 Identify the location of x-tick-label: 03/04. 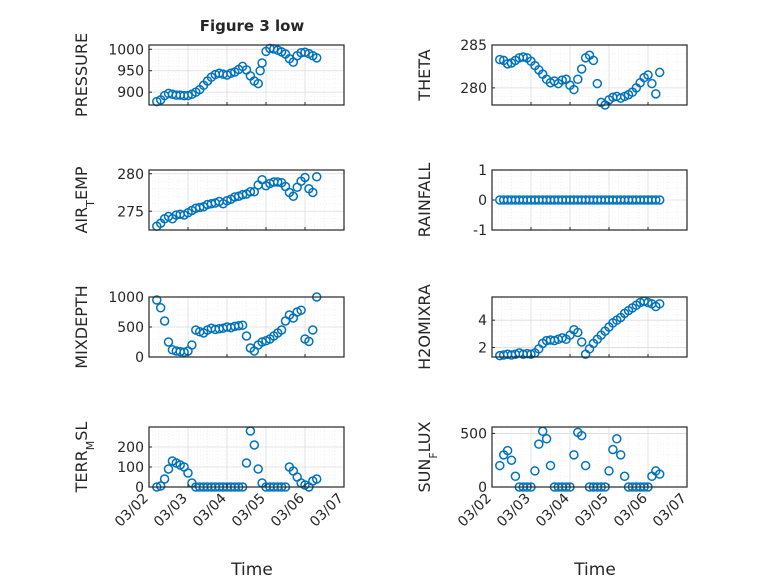
(553, 510).